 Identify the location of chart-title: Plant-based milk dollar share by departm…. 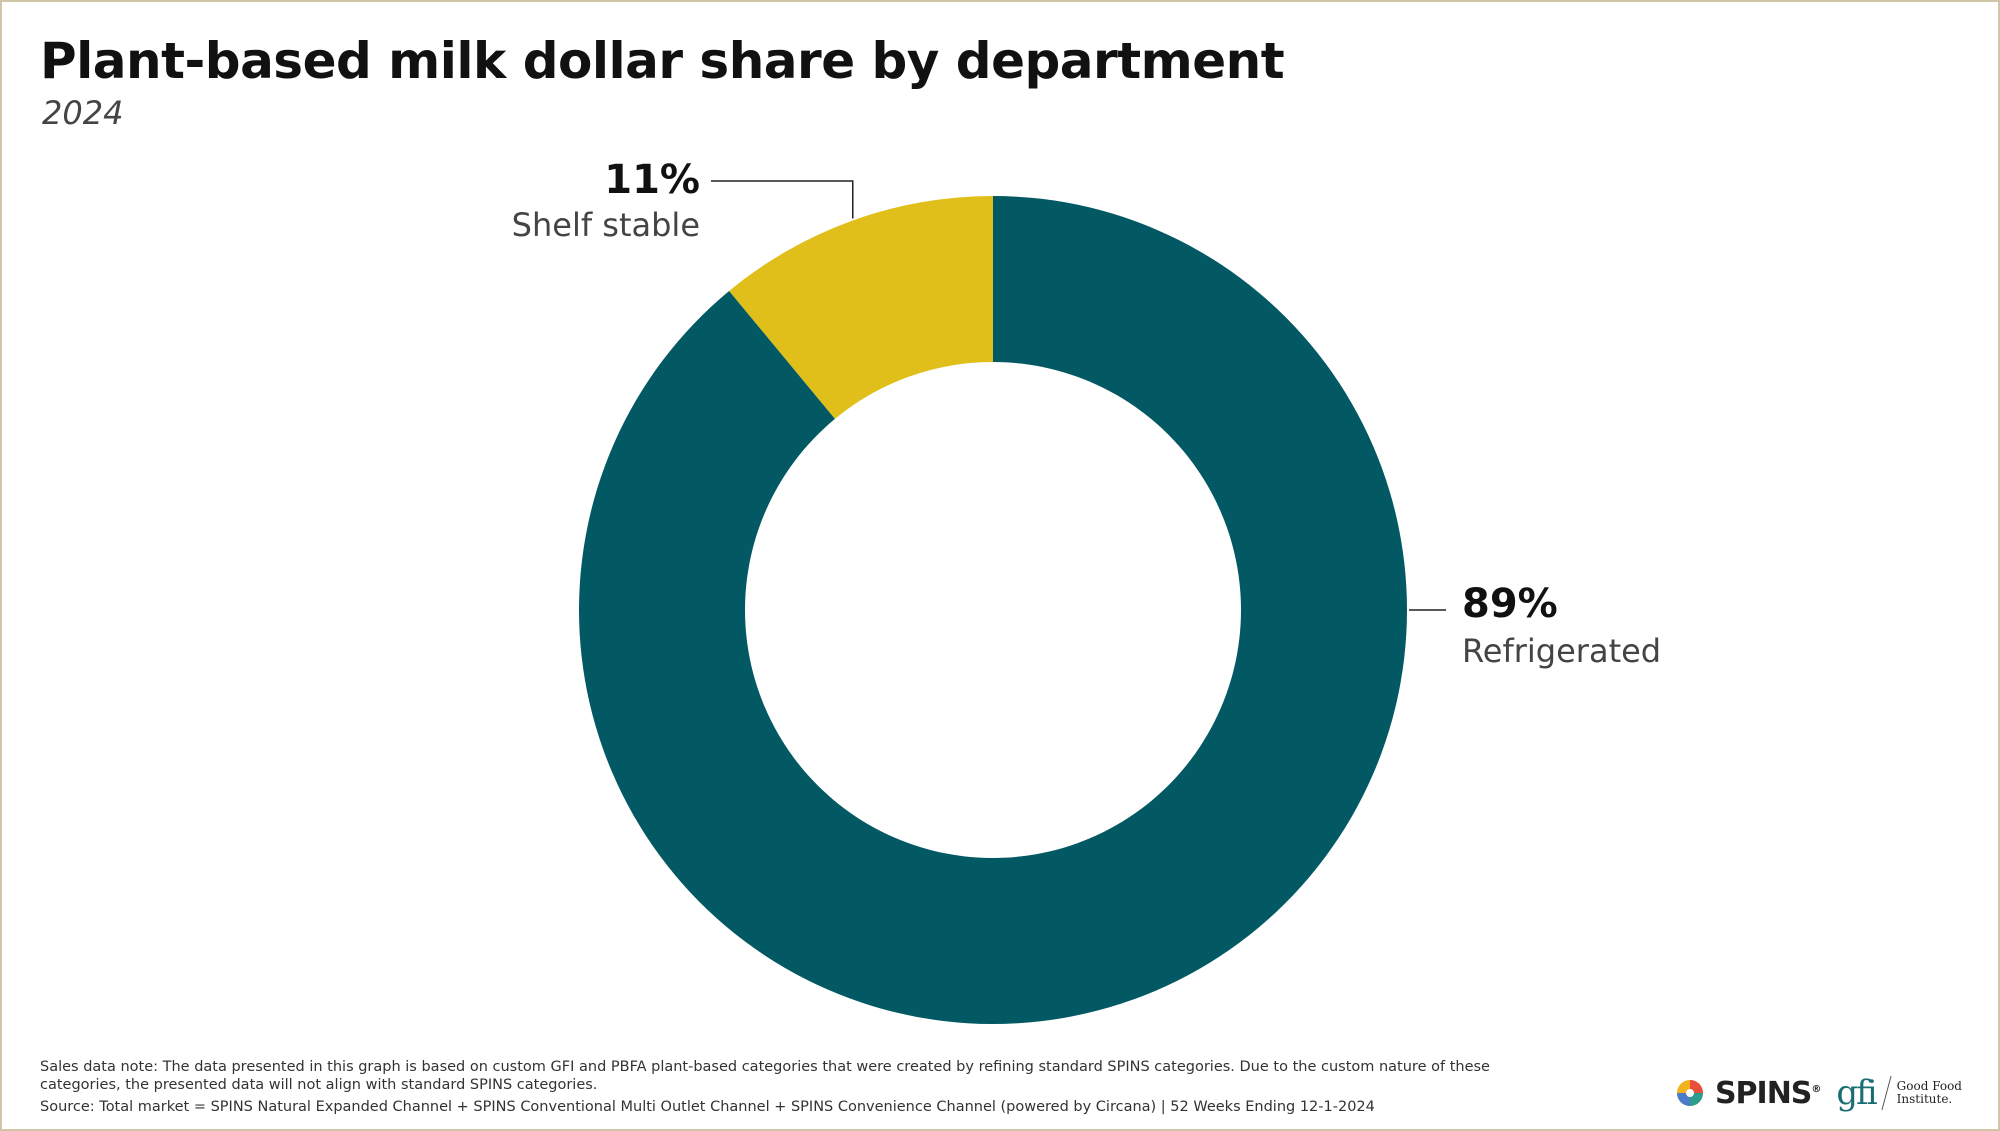
(662, 61).